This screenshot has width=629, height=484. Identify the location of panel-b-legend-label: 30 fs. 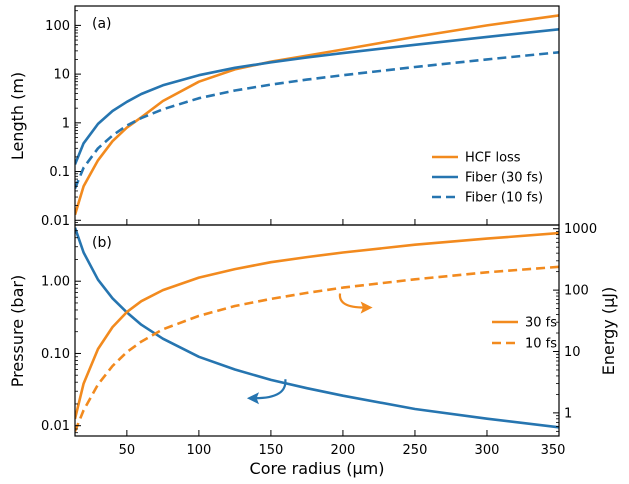
(541, 323).